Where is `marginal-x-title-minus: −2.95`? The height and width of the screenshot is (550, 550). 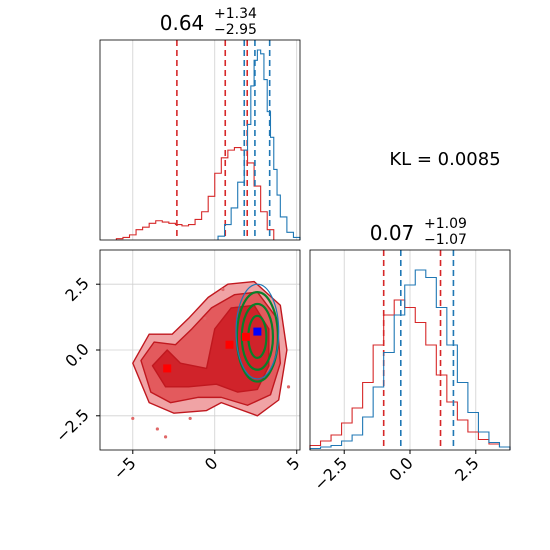
marginal-x-title-minus: −2.95 is located at coordinates (235, 30).